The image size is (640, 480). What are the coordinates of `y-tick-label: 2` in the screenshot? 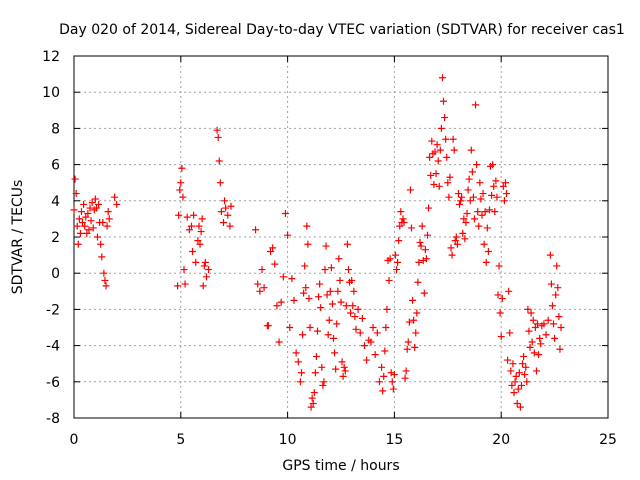 It's located at (55, 238).